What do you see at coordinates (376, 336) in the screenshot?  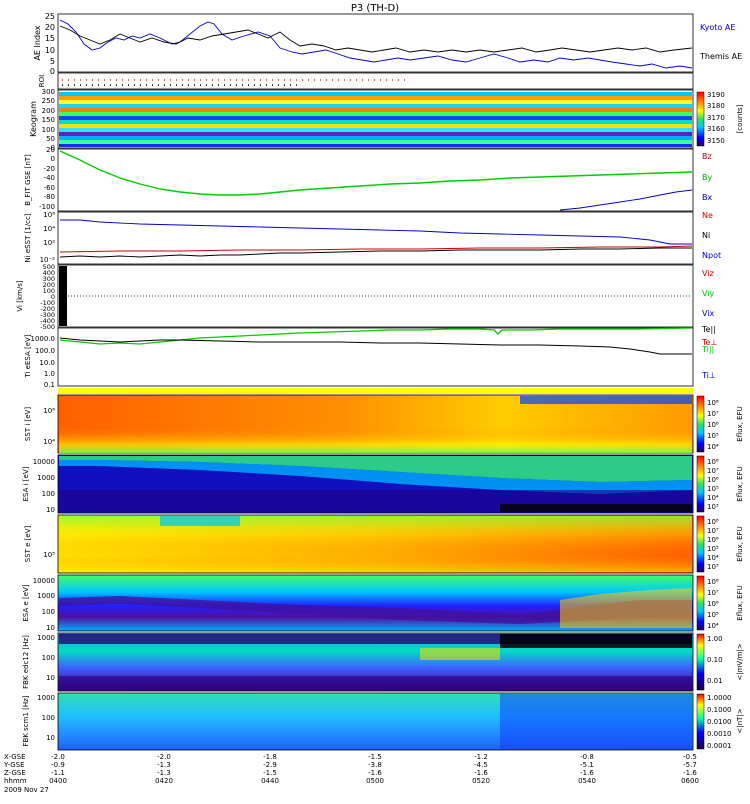 I see `ti-parallel-line` at bounding box center [376, 336].